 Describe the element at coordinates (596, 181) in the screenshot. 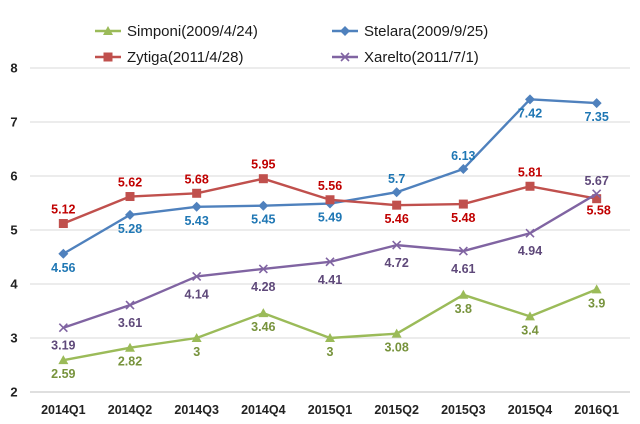

I see `data-label: 5.67` at that location.